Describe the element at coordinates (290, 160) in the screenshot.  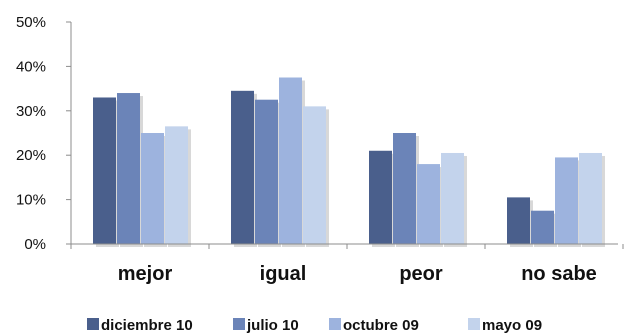
I see `bar-octubre-09-igual` at that location.